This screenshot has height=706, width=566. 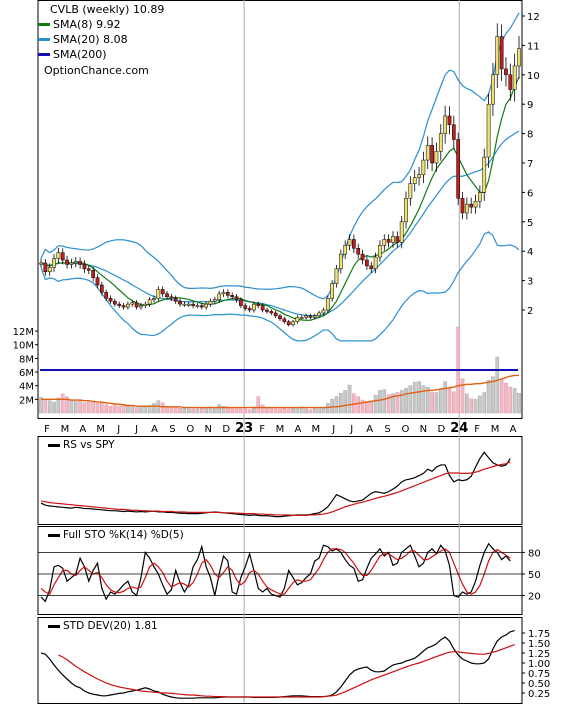 What do you see at coordinates (387, 429) in the screenshot?
I see `x-tick-19: S` at bounding box center [387, 429].